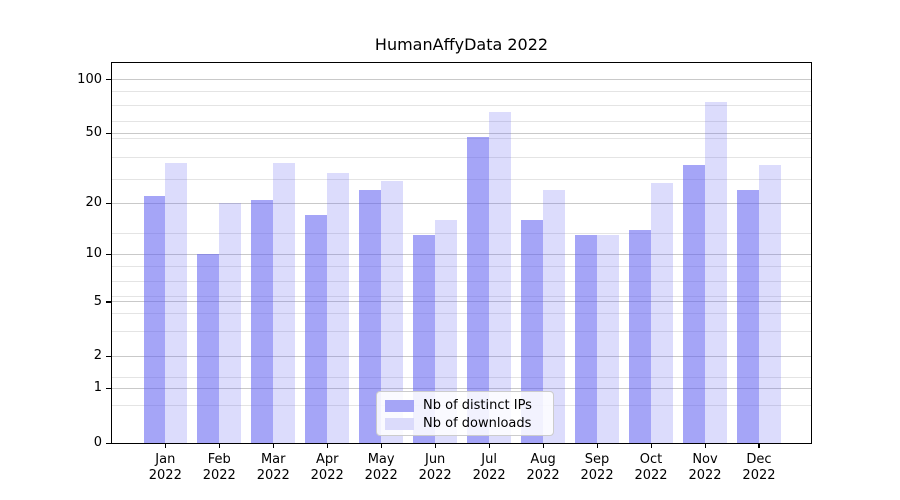 The height and width of the screenshot is (500, 900). I want to click on bar-may-distinct-ips, so click(370, 316).